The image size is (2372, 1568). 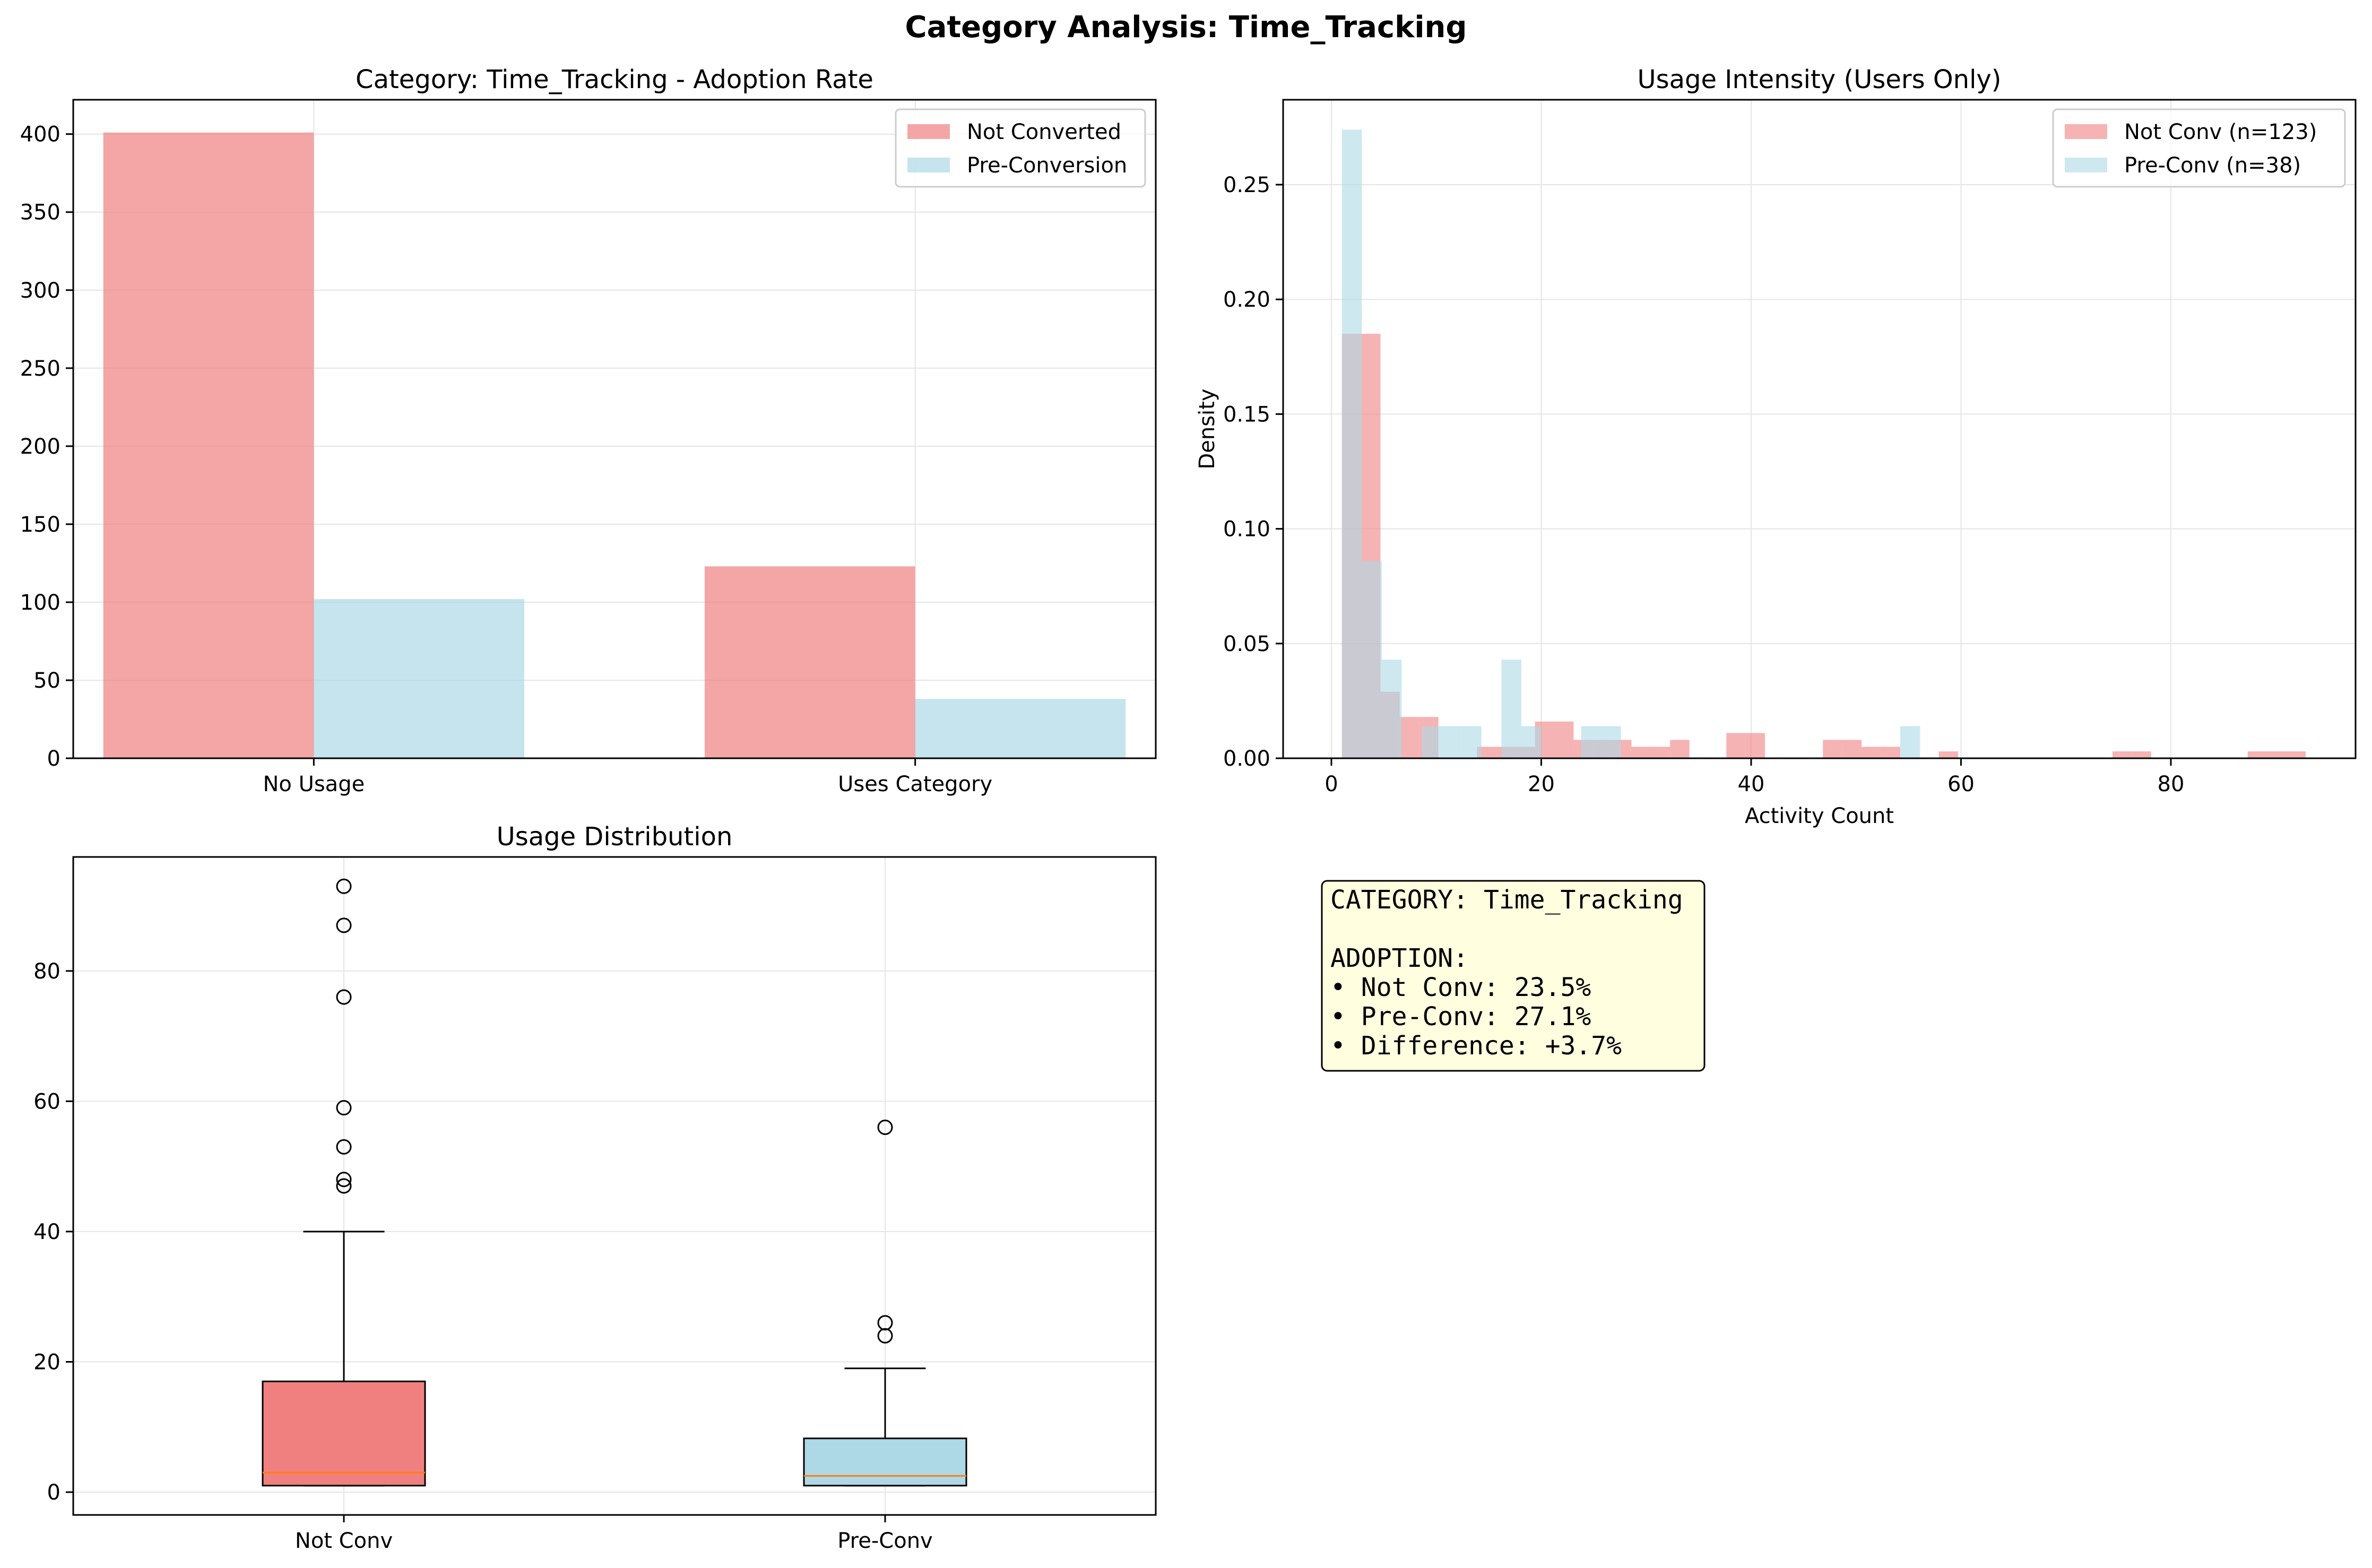 I want to click on y-tick-label: 60, so click(x=46, y=1101).